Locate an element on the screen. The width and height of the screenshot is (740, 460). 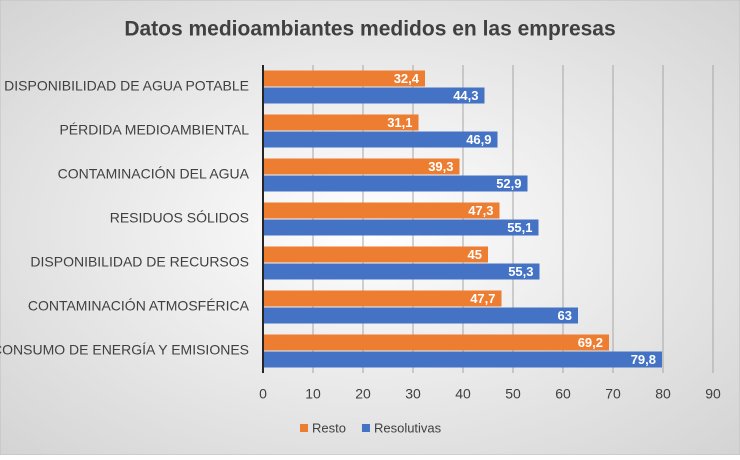
value-label: 47,3 is located at coordinates (480, 210).